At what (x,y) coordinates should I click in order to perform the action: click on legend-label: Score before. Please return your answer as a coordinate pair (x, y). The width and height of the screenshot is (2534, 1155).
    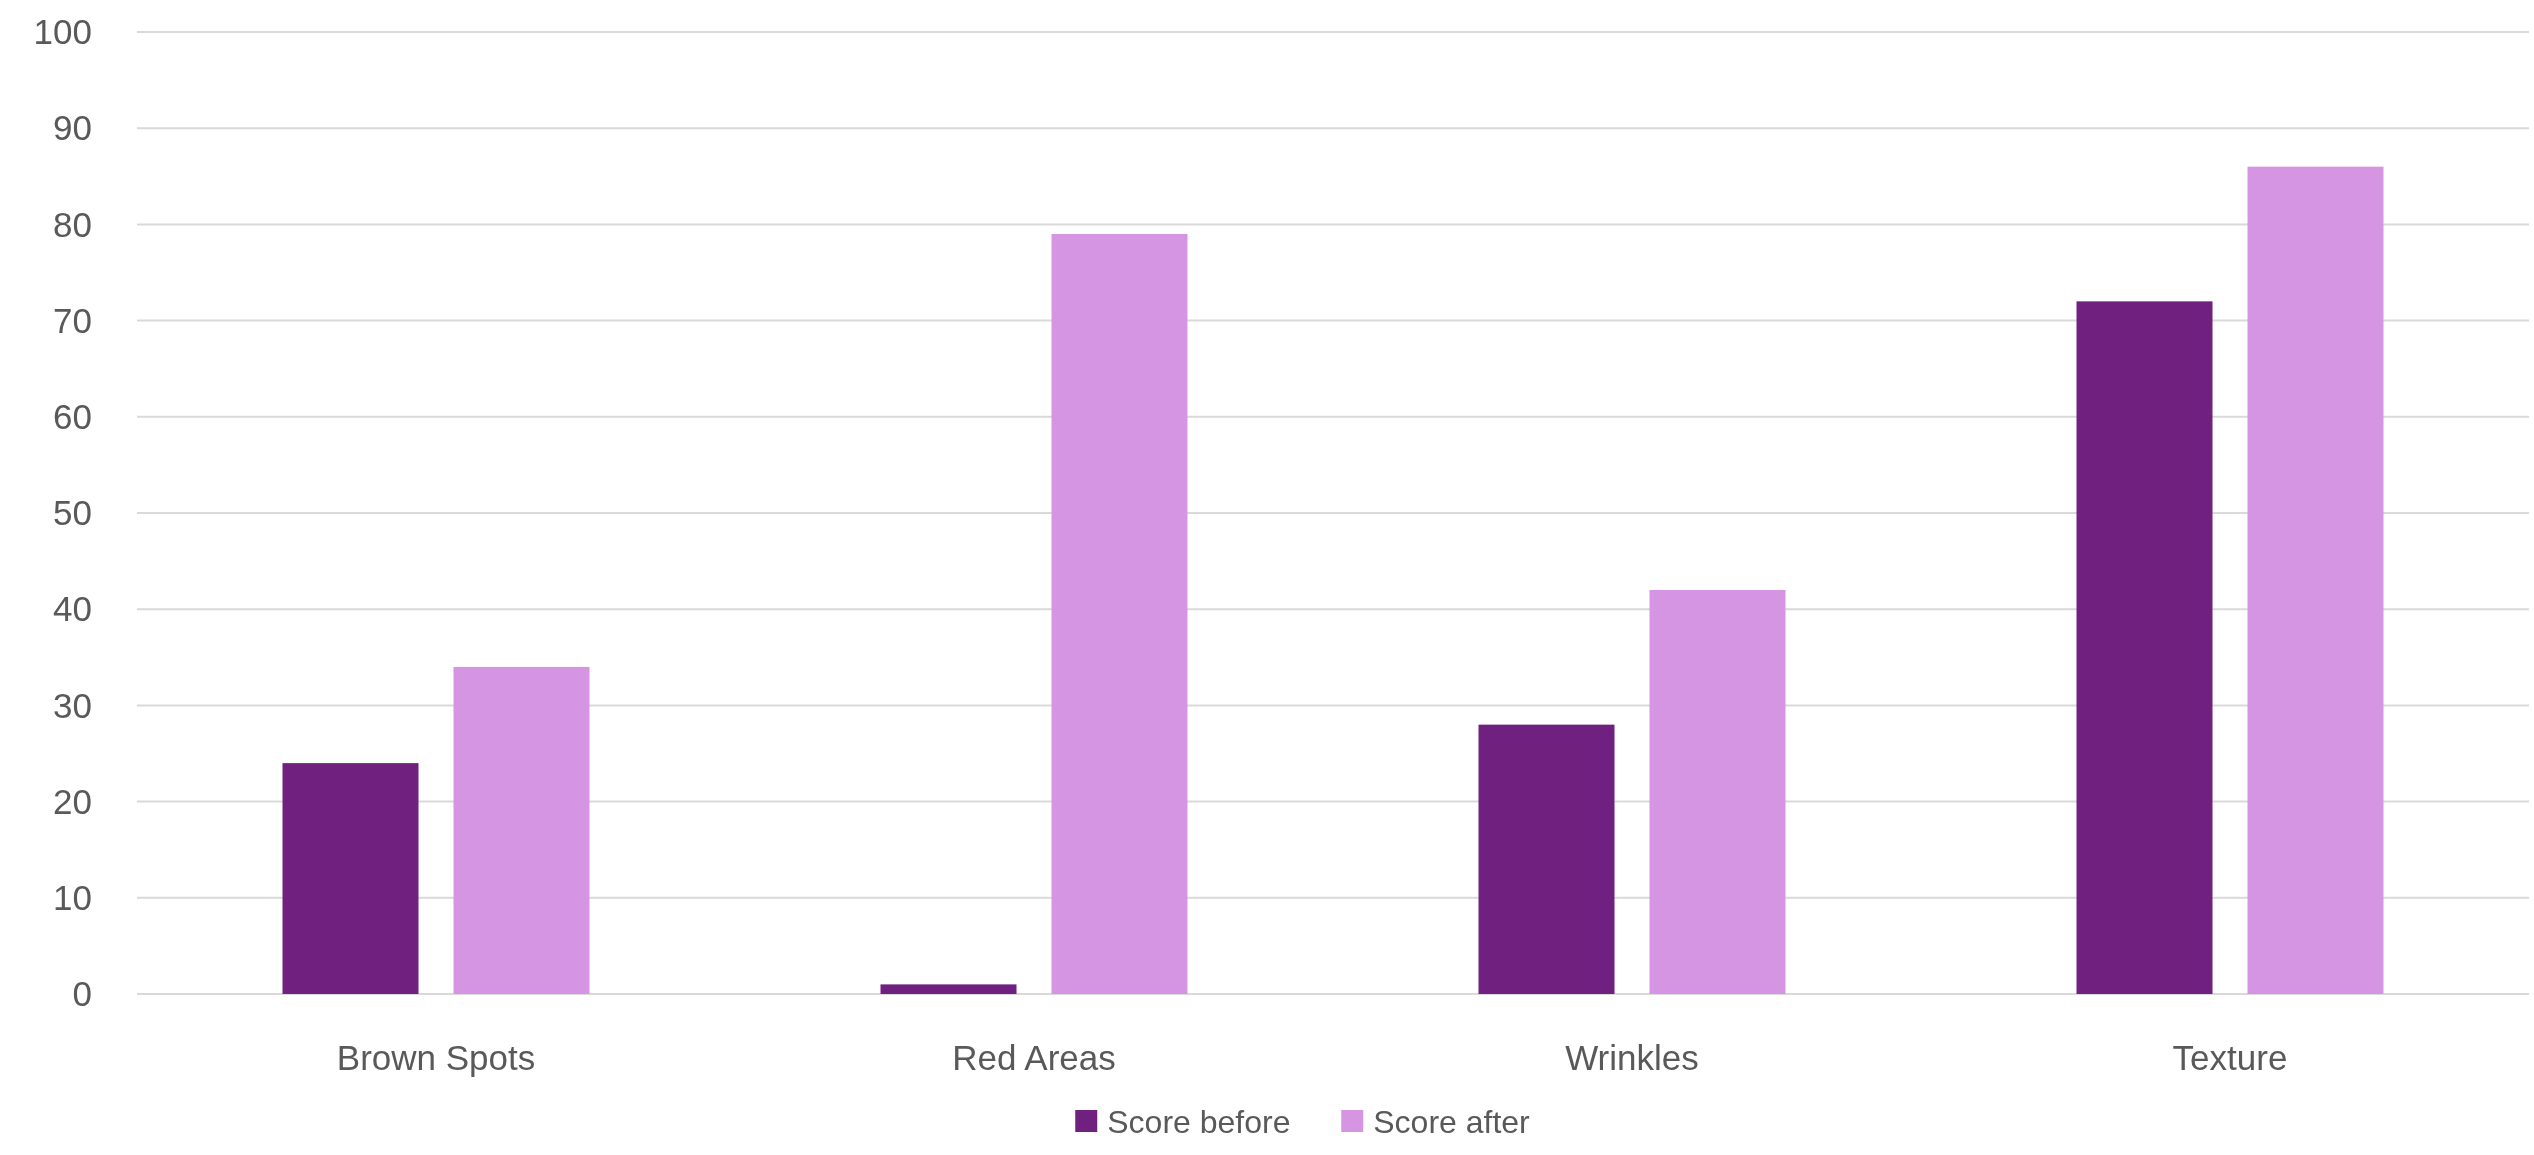
    Looking at the image, I should click on (1199, 1122).